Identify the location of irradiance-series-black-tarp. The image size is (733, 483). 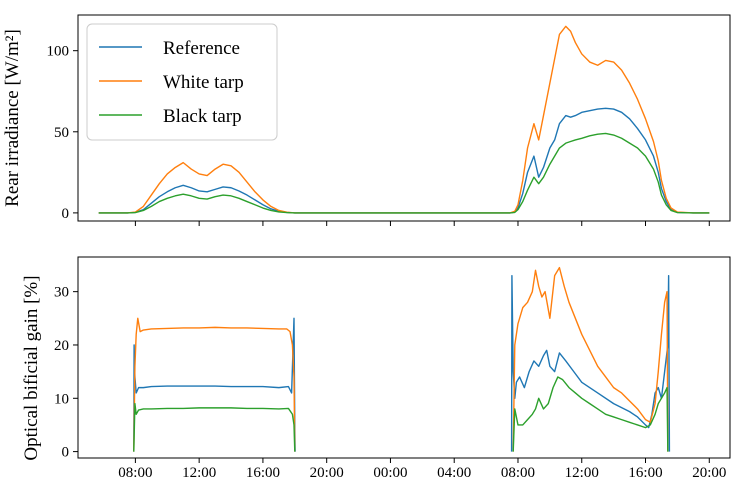
(404, 173).